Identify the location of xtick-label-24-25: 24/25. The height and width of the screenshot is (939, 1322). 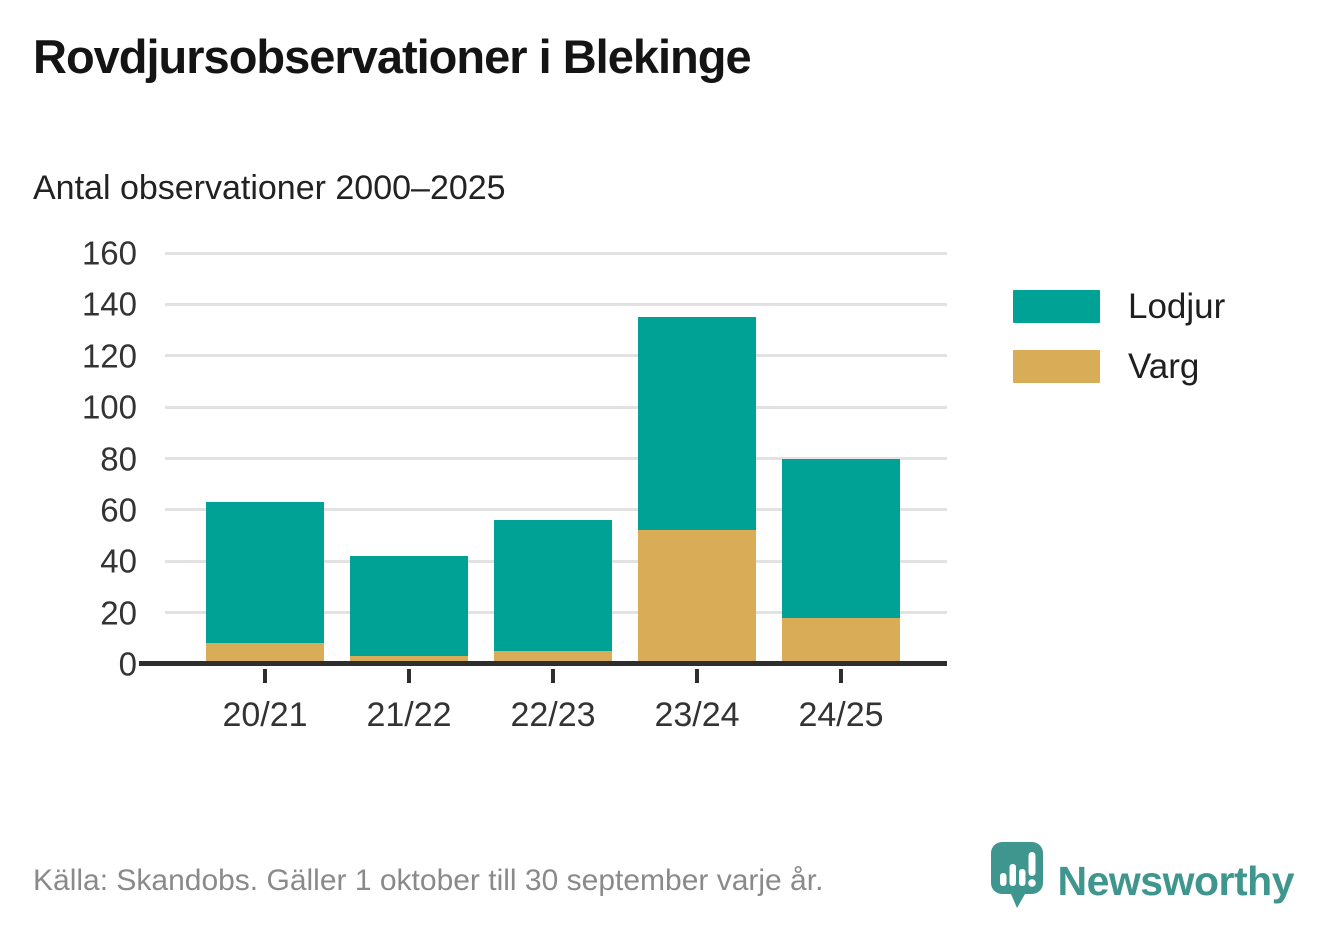
(841, 715).